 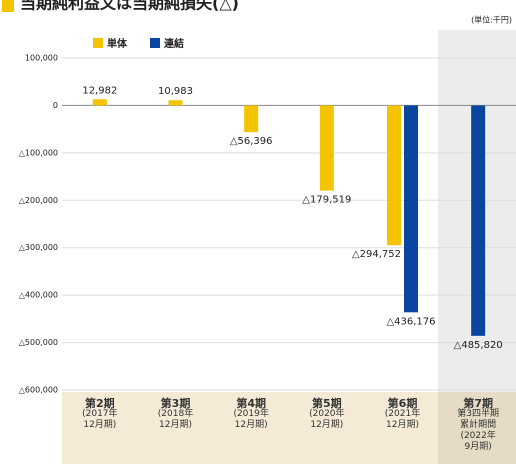 What do you see at coordinates (38, 342) in the screenshot?
I see `y-tick-label: △500,000` at bounding box center [38, 342].